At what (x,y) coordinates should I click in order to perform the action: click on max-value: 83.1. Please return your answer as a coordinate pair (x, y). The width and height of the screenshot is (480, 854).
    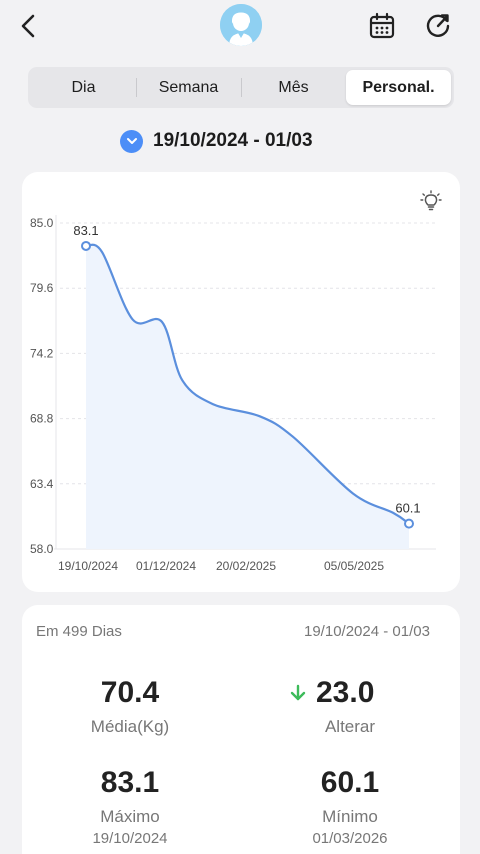
    Looking at the image, I should click on (130, 782).